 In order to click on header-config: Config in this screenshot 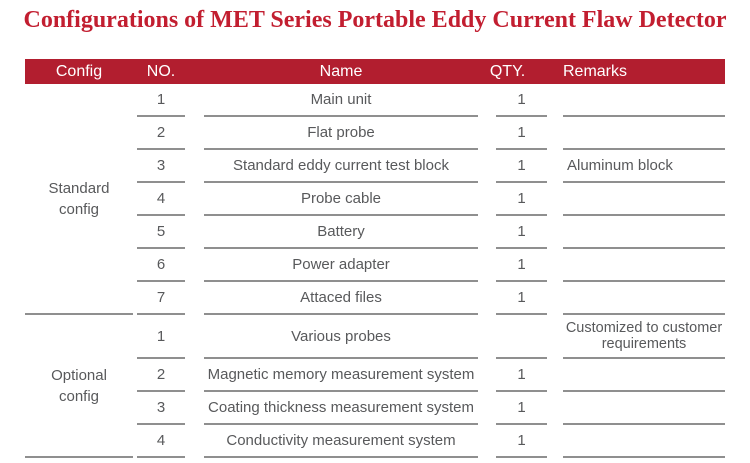, I will do `click(79, 71)`.